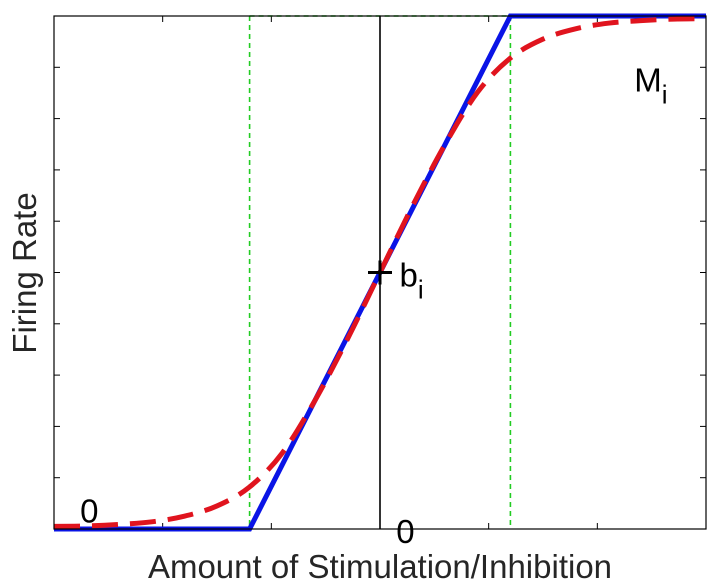  Describe the element at coordinates (380, 566) in the screenshot. I see `x-axis-label: Amount of Stimulation/Inhibition` at that location.